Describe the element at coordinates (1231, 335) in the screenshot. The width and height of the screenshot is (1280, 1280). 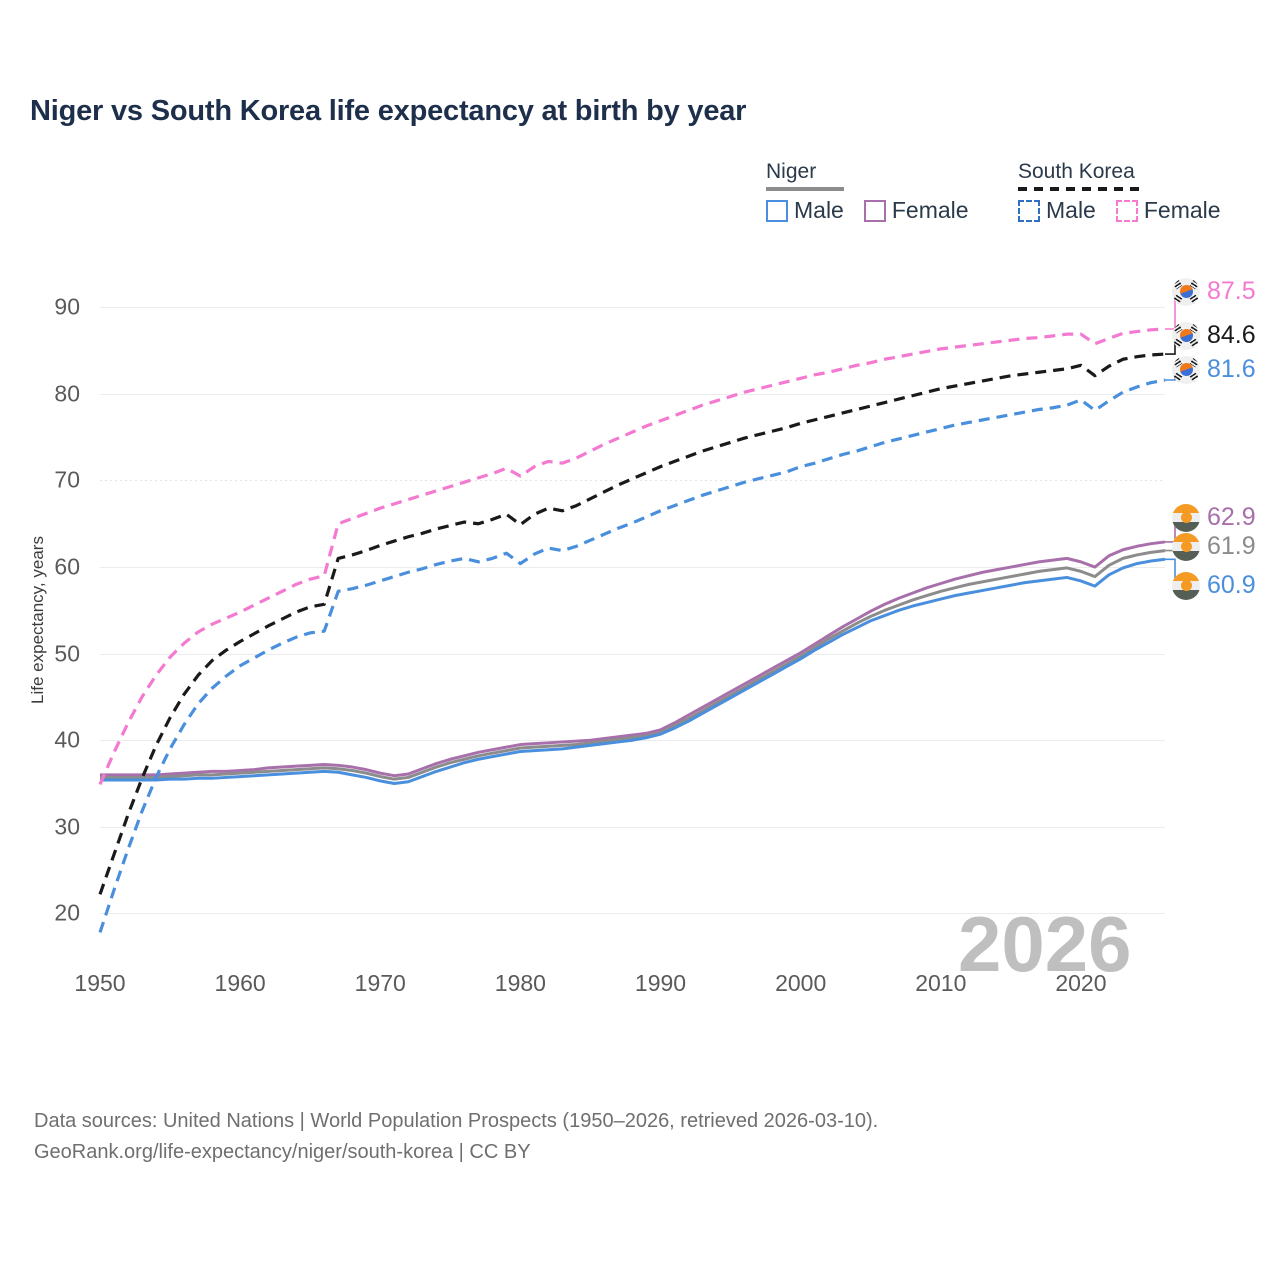
I see `series-end-value: 84.6` at that location.